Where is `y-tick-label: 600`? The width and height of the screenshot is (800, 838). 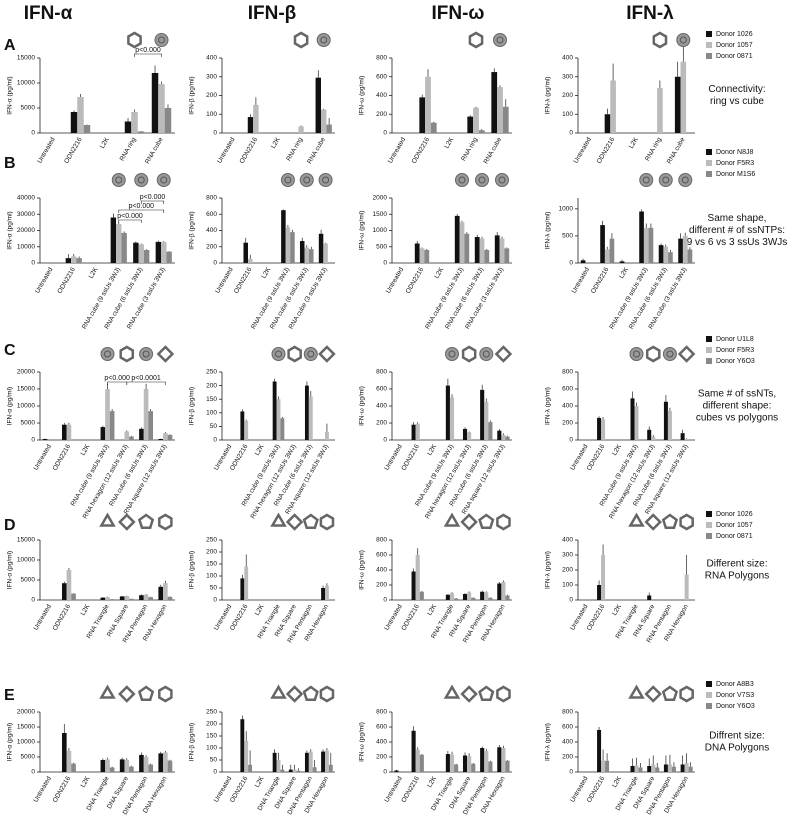
y-tick-label: 600 is located at coordinates (381, 389).